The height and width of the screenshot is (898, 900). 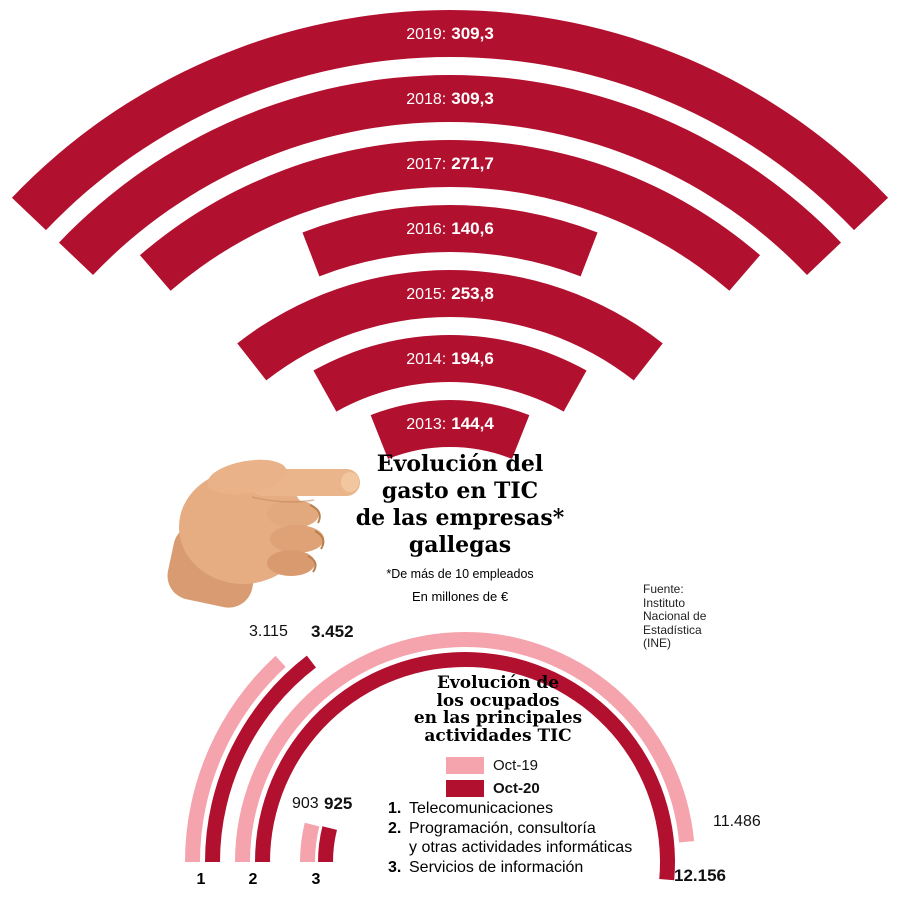 What do you see at coordinates (450, 241) in the screenshot?
I see `arc-2016` at bounding box center [450, 241].